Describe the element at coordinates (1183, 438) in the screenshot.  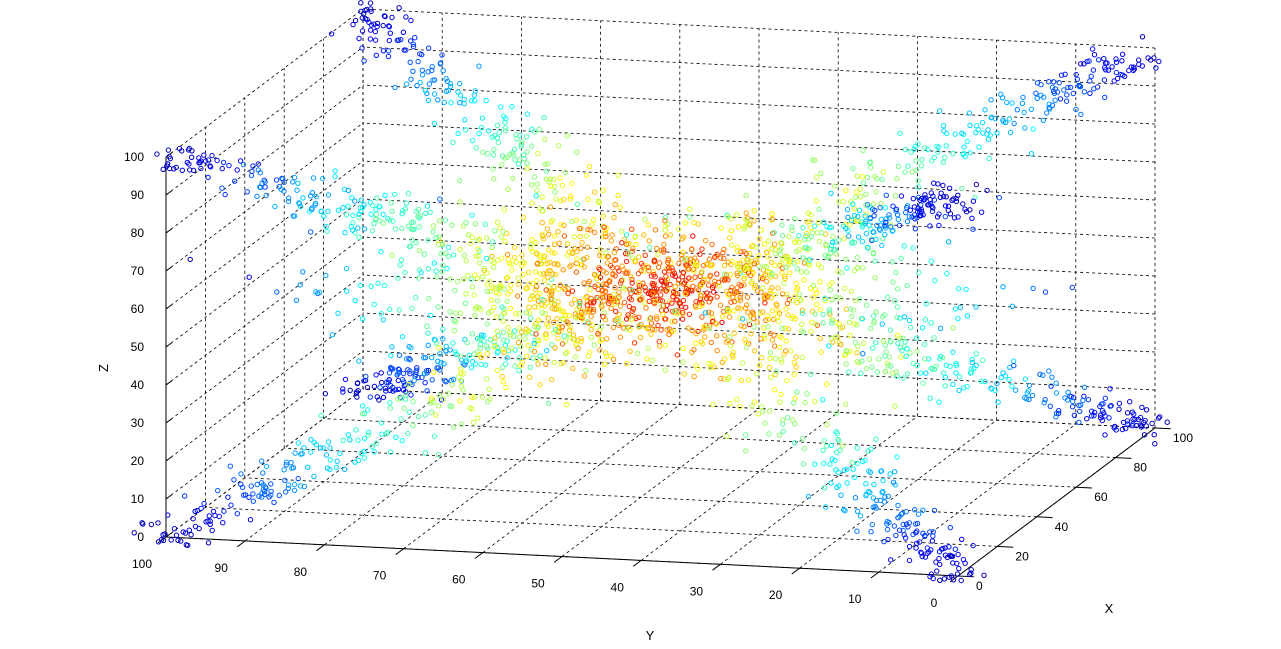
I see `x-tick-label: 100` at that location.